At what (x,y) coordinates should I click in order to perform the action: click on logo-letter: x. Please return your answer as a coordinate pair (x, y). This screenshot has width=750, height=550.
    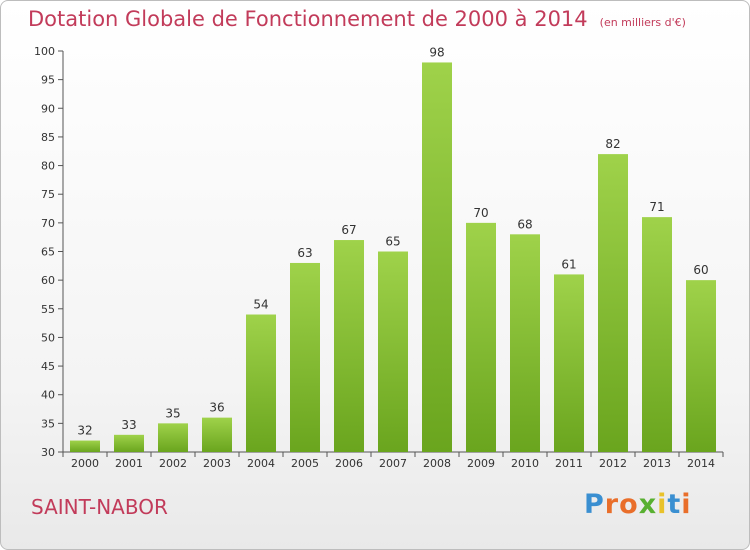
    Looking at the image, I should click on (648, 504).